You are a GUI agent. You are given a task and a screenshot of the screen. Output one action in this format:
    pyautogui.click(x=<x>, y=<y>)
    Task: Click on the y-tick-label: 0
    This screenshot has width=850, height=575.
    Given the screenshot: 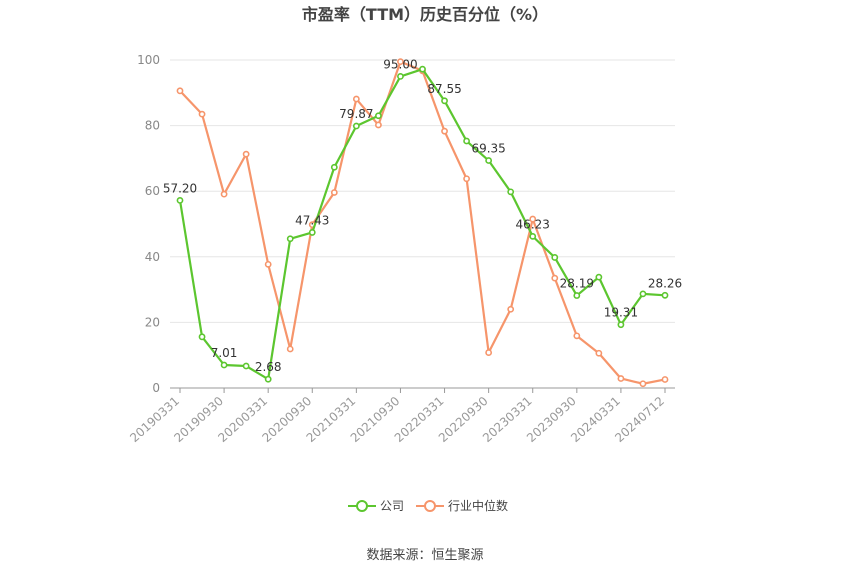 What is the action you would take?
    pyautogui.click(x=156, y=388)
    